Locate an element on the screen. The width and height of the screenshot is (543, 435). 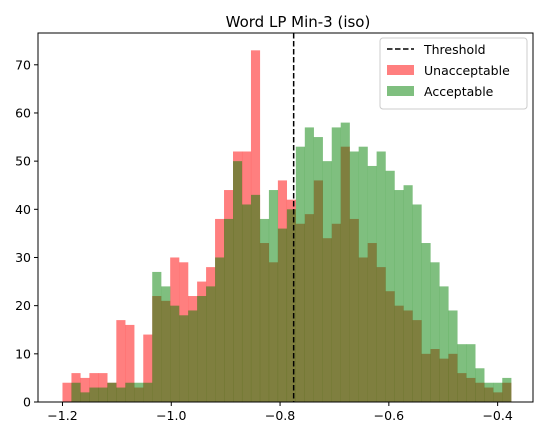
x-tick-label: −0.4 is located at coordinates (497, 415).